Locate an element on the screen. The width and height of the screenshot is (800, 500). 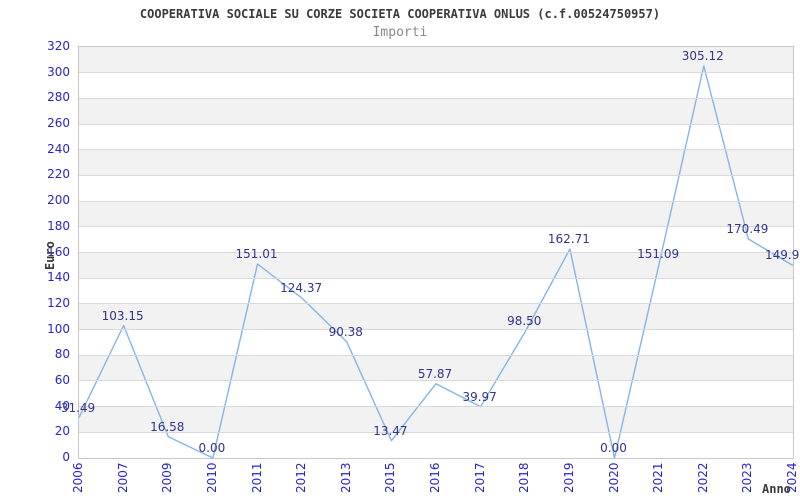
y-tick-label: 240 is located at coordinates (58, 148).